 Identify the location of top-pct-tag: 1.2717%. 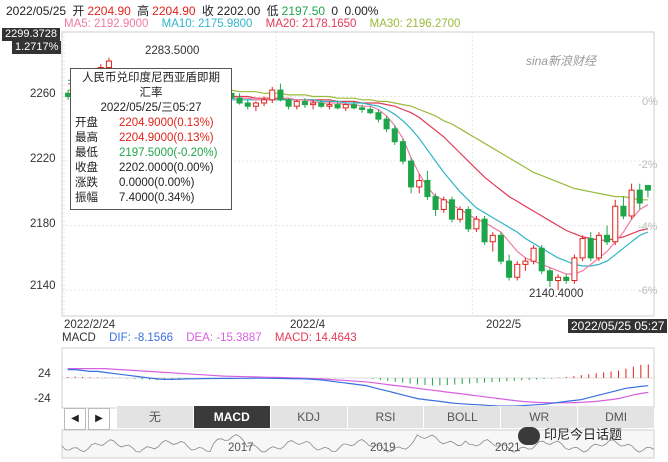
(37, 47).